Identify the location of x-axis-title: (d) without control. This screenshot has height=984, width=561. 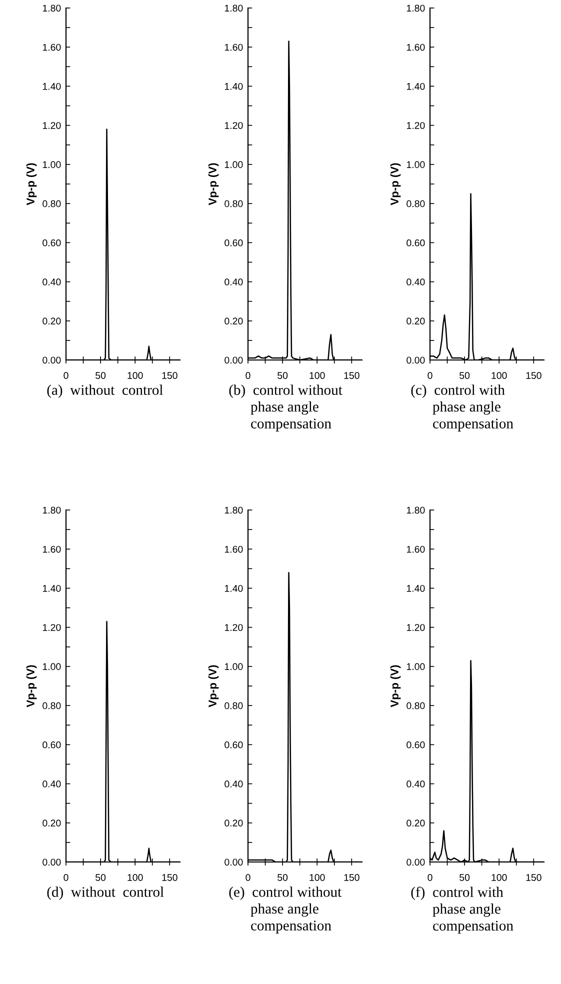
(105, 893).